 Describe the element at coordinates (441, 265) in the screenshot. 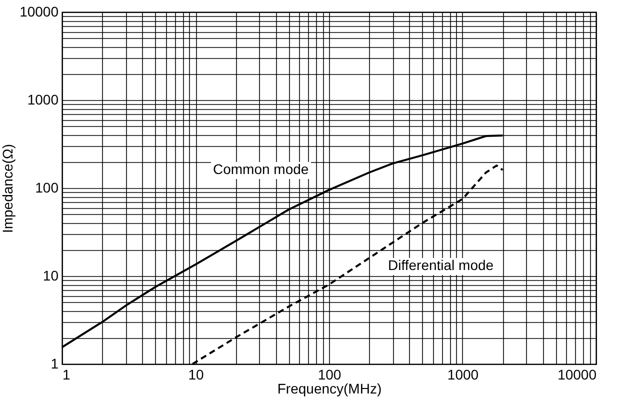

I see `series-label: Differential mode` at that location.